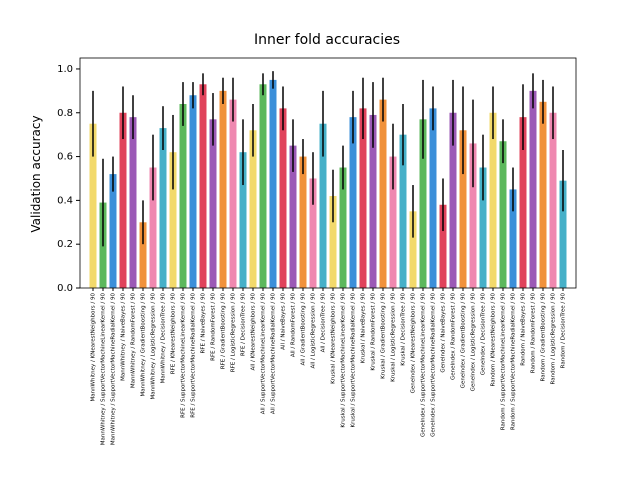 This screenshot has width=640, height=480. I want to click on x-tick-label: Kruskal / LogisticRegression / 90, so click(394, 337).